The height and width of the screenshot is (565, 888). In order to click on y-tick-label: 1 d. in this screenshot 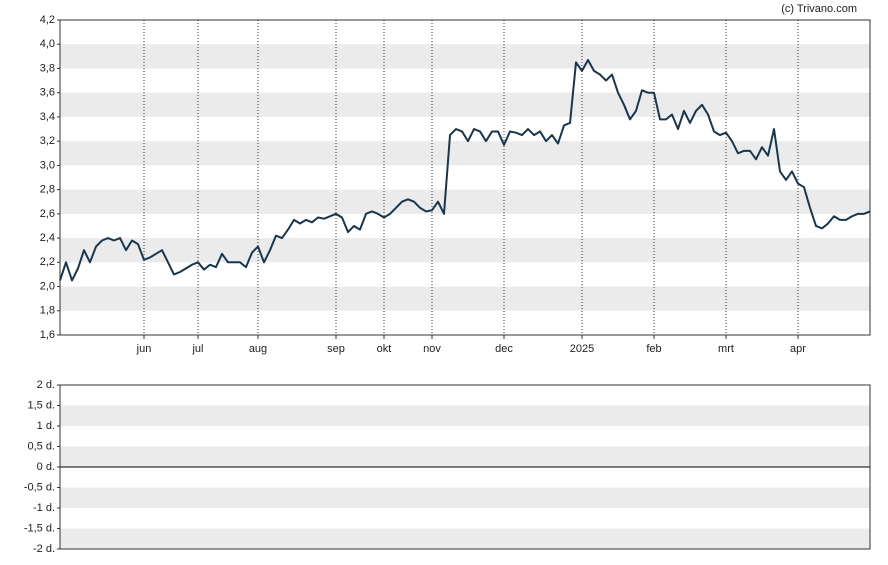, I will do `click(46, 426)`.